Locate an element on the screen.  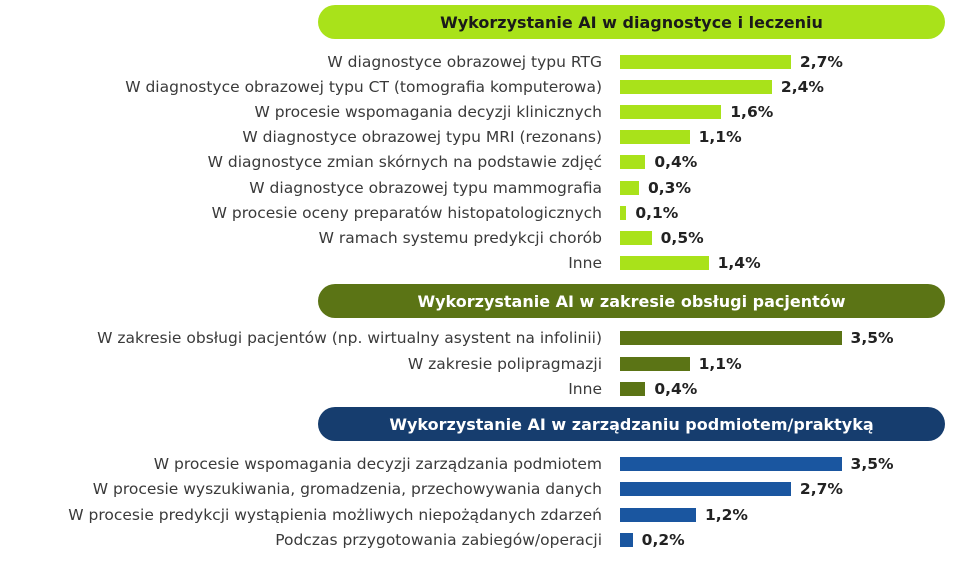
category-label: W diagnostyce obrazowej typu RTG is located at coordinates (464, 62).